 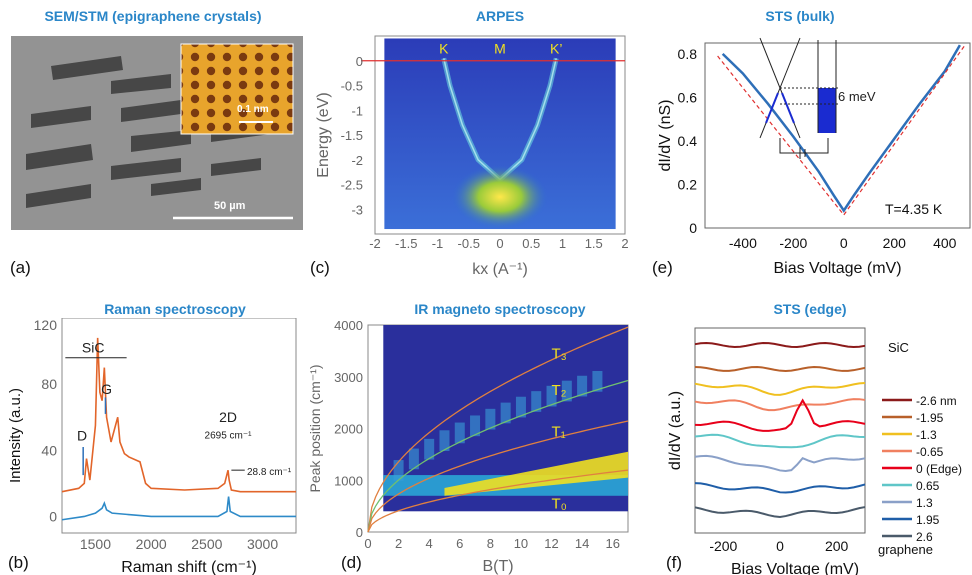 What do you see at coordinates (498, 501) in the screenshot?
I see `t0-curve` at bounding box center [498, 501].